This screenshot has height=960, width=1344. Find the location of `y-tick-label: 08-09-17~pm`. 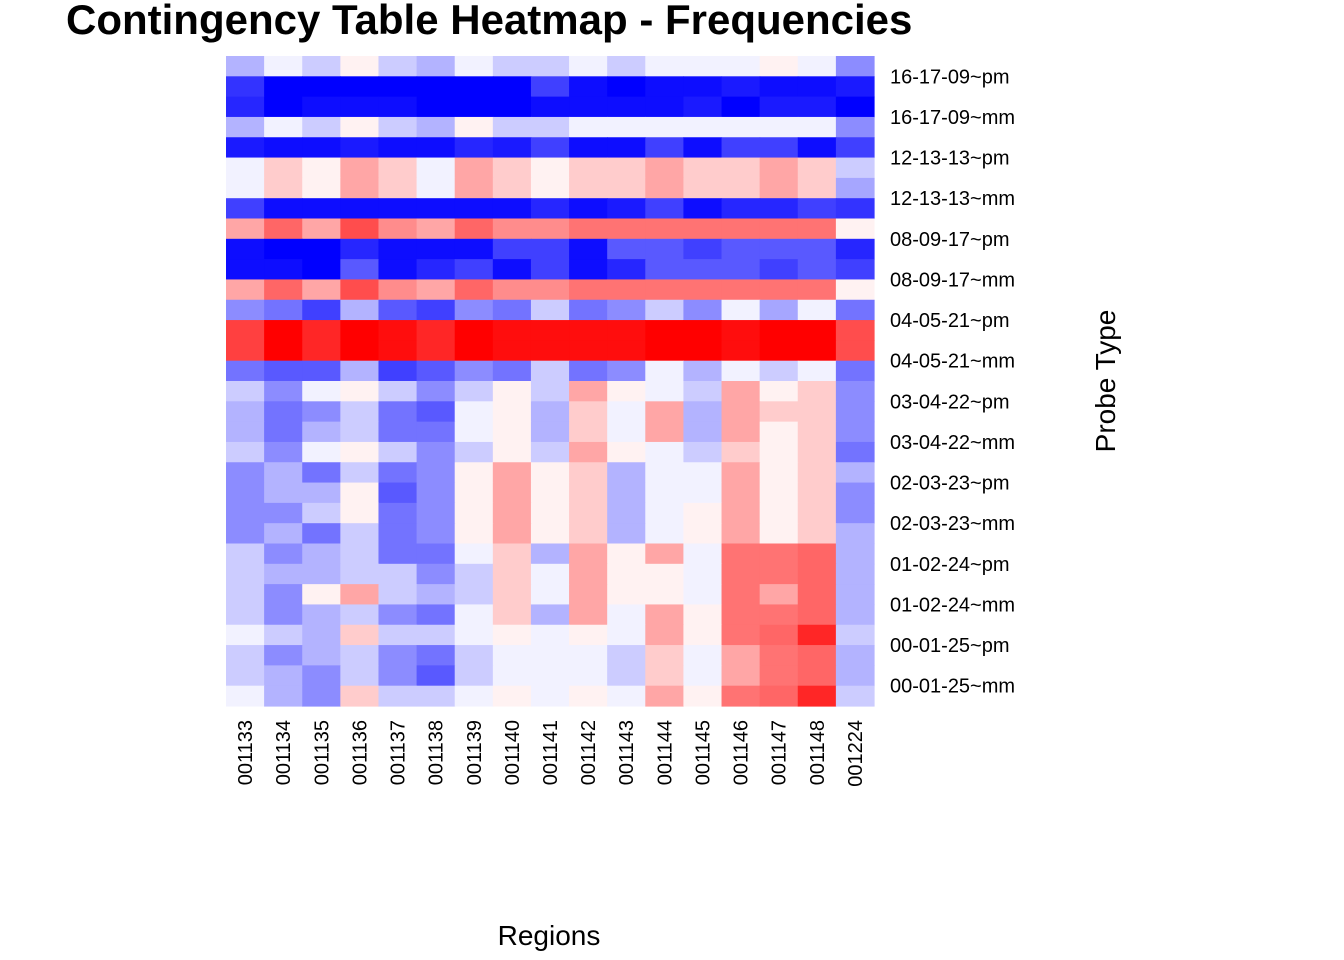

y-tick-label: 08-09-17~pm is located at coordinates (950, 240).